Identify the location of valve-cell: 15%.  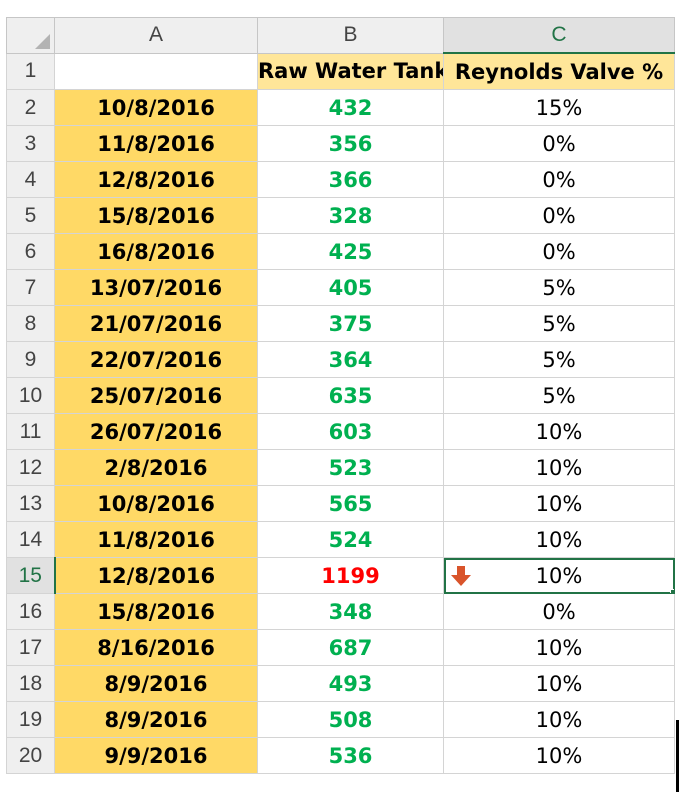
(559, 107).